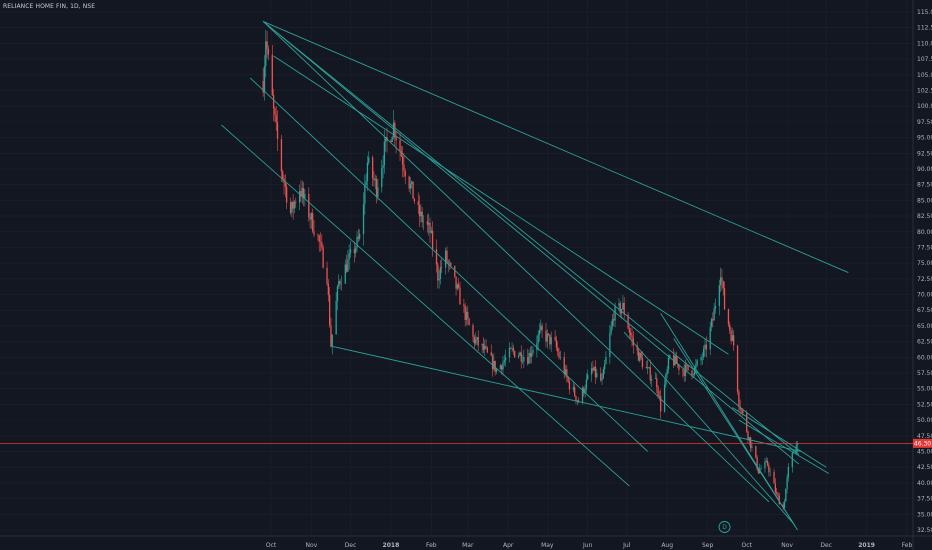 The image size is (932, 550). What do you see at coordinates (907, 545) in the screenshot?
I see `x-tick-label: Feb` at bounding box center [907, 545].